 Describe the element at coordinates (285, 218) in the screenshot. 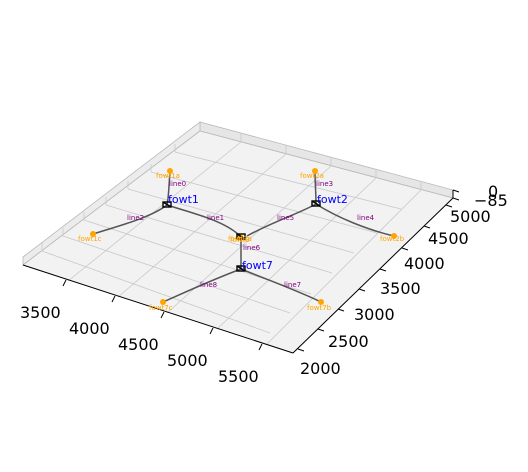

I see `line-label-line5: line5` at that location.